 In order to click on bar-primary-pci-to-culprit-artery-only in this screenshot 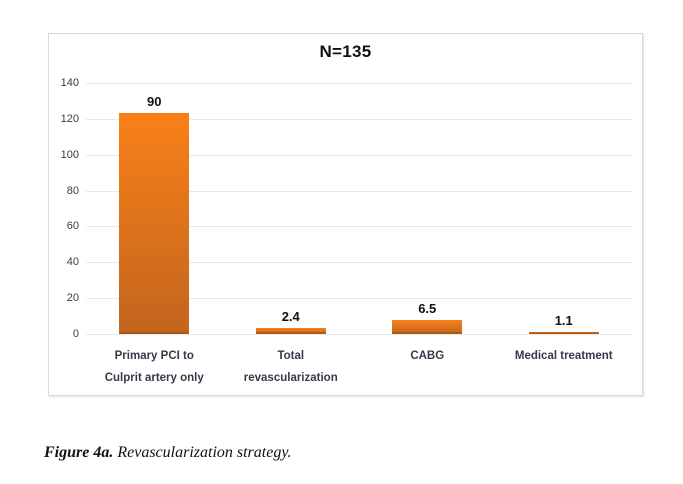, I will do `click(154, 223)`.